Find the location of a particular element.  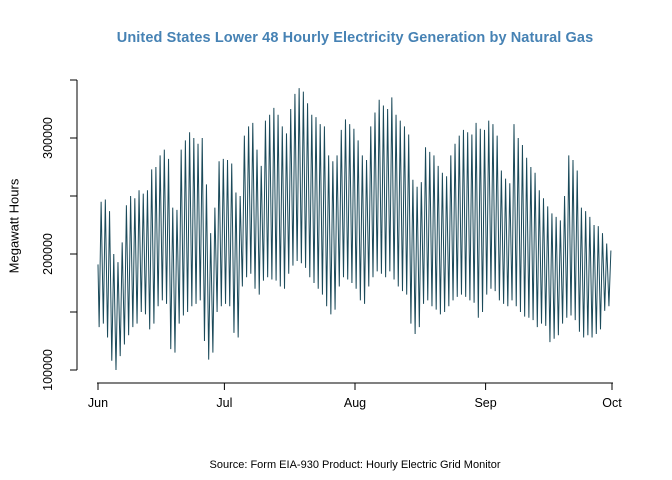

x-tick-label: Sep is located at coordinates (485, 403).